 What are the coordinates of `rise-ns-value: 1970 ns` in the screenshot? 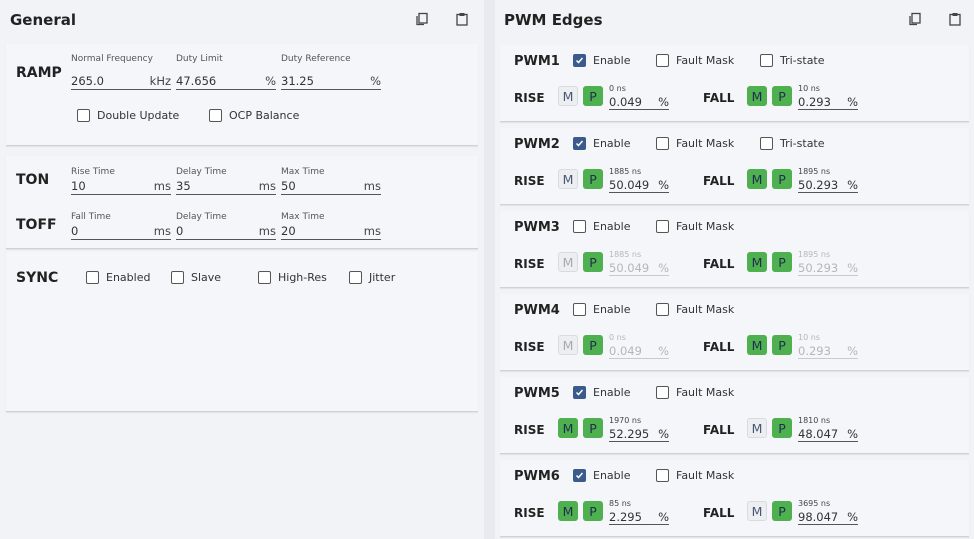 It's located at (625, 420).